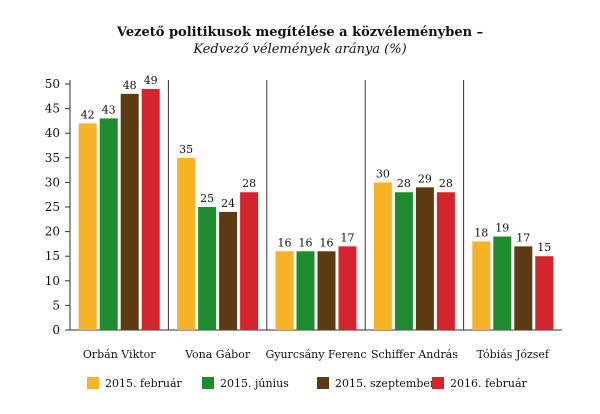  What do you see at coordinates (119, 354) in the screenshot?
I see `category-label: Orbán Viktor` at bounding box center [119, 354].